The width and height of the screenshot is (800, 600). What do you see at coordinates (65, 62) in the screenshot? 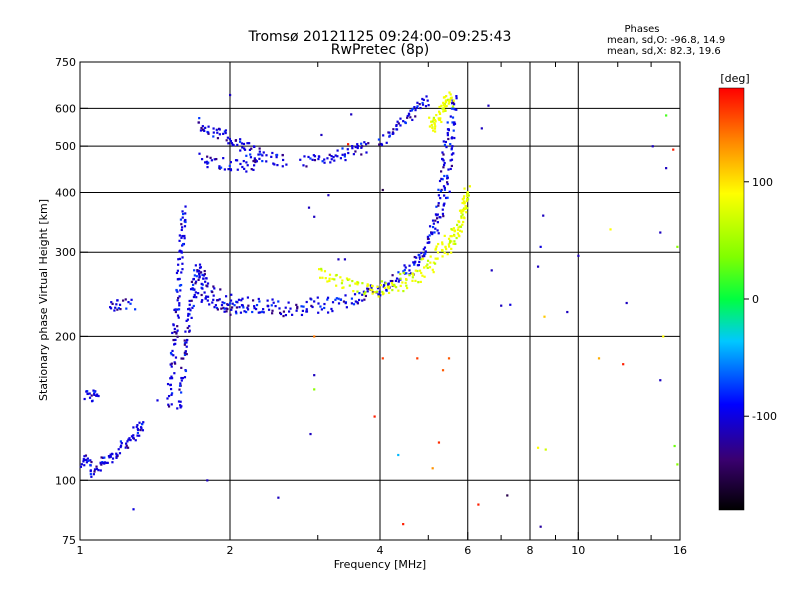
I see `y-tick-label: 750` at bounding box center [65, 62].